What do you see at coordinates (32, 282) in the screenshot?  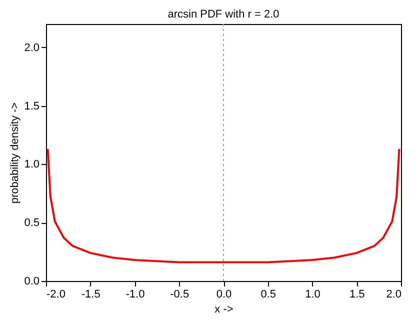 I see `y-tick-label: 0.0` at bounding box center [32, 282].